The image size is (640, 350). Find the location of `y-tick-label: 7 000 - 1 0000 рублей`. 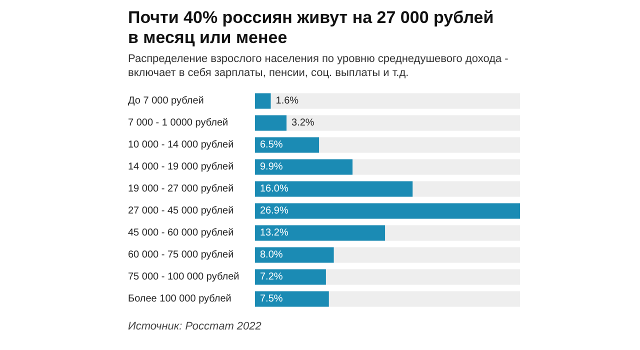

y-tick-label: 7 000 - 1 0000 рублей is located at coordinates (178, 123).